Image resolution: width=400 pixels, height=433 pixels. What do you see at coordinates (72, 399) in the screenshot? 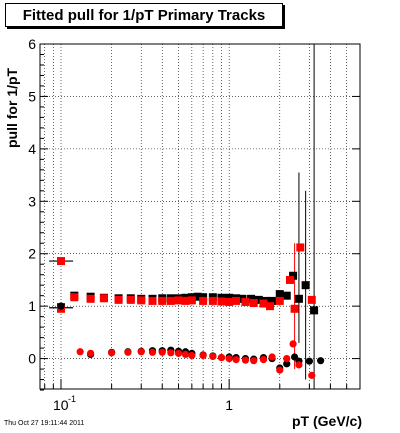
I see `x-tick-label-0.1-exponent: -1` at bounding box center [72, 399].